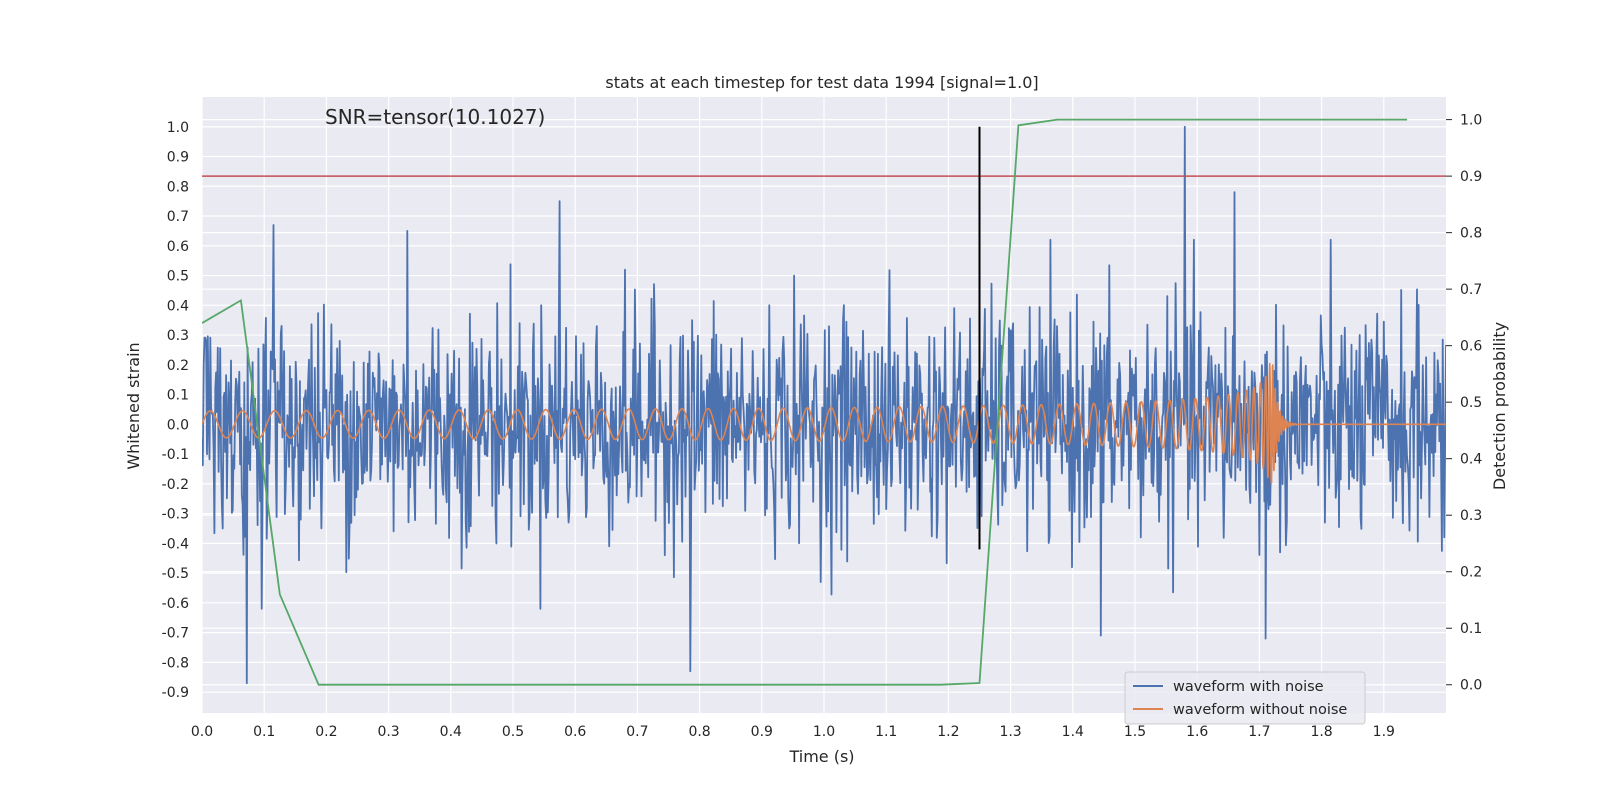  What do you see at coordinates (1471, 516) in the screenshot?
I see `y-right-tick-label: 0.3` at bounding box center [1471, 516].